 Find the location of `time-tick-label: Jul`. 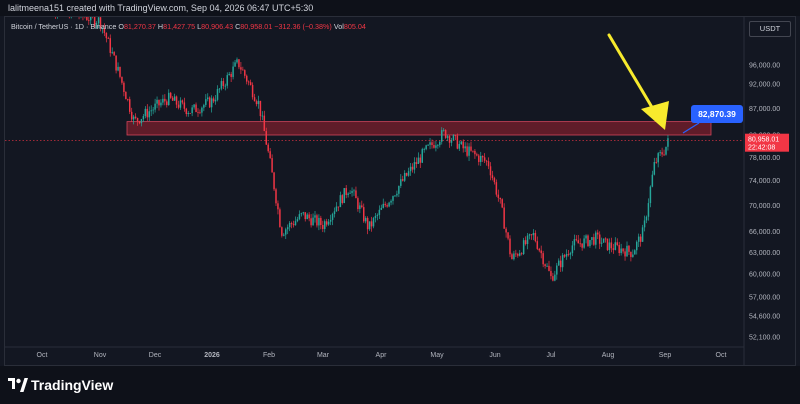

time-tick-label: Jul is located at coordinates (551, 355).